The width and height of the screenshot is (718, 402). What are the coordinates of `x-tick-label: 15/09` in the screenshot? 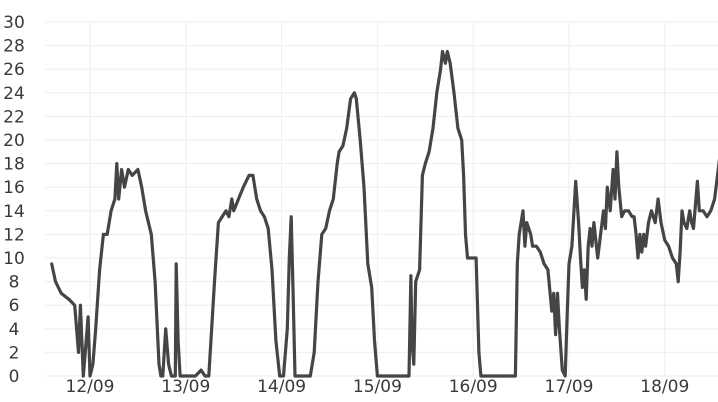 It's located at (377, 387).